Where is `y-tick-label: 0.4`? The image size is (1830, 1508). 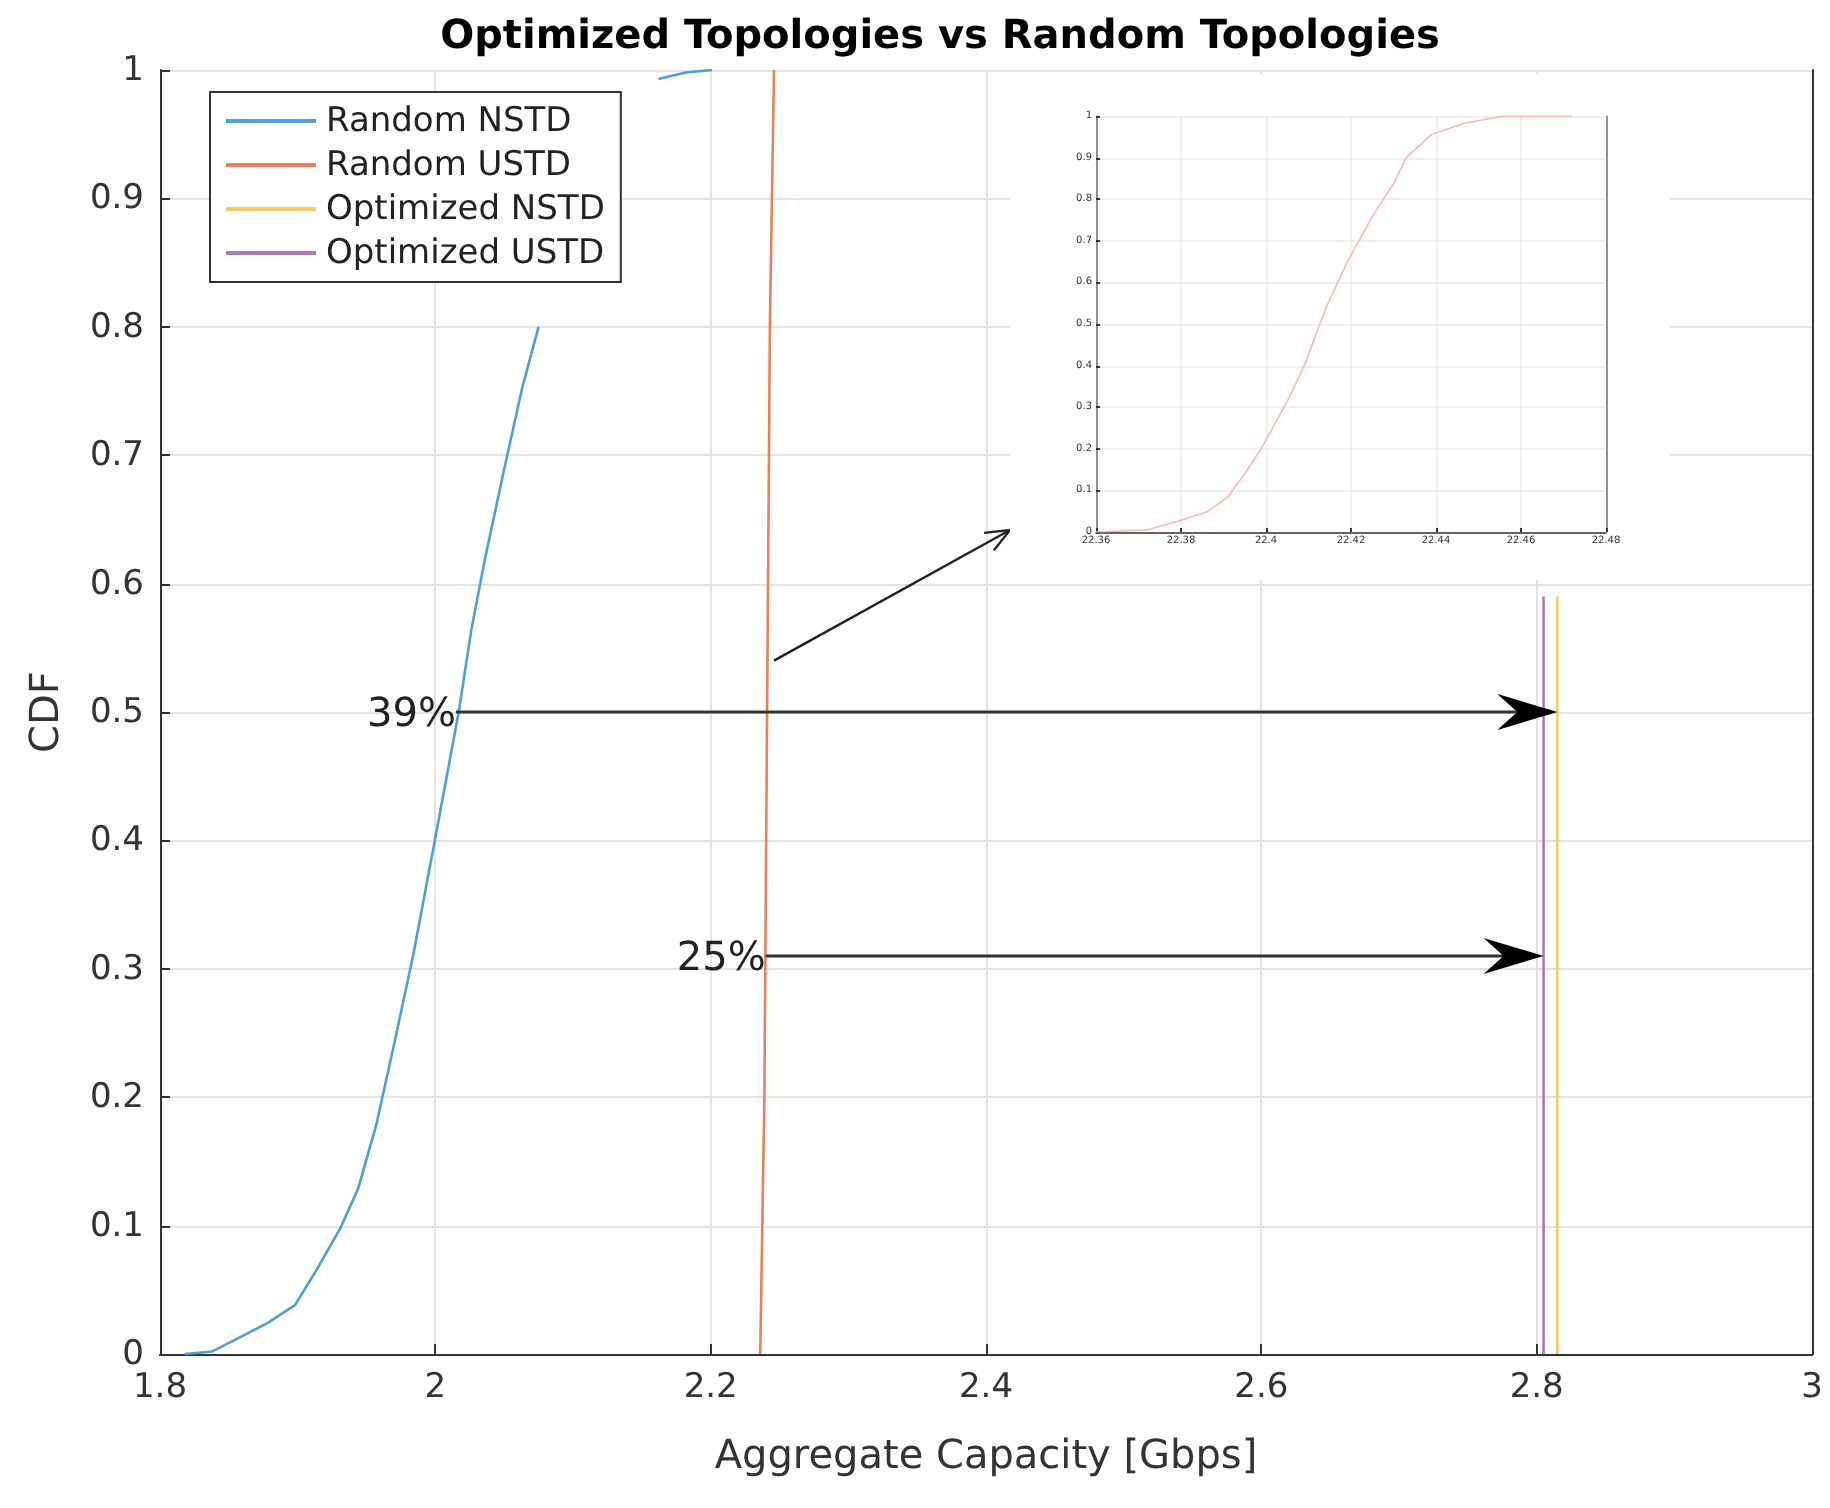
y-tick-label: 0.4 is located at coordinates (116, 840).